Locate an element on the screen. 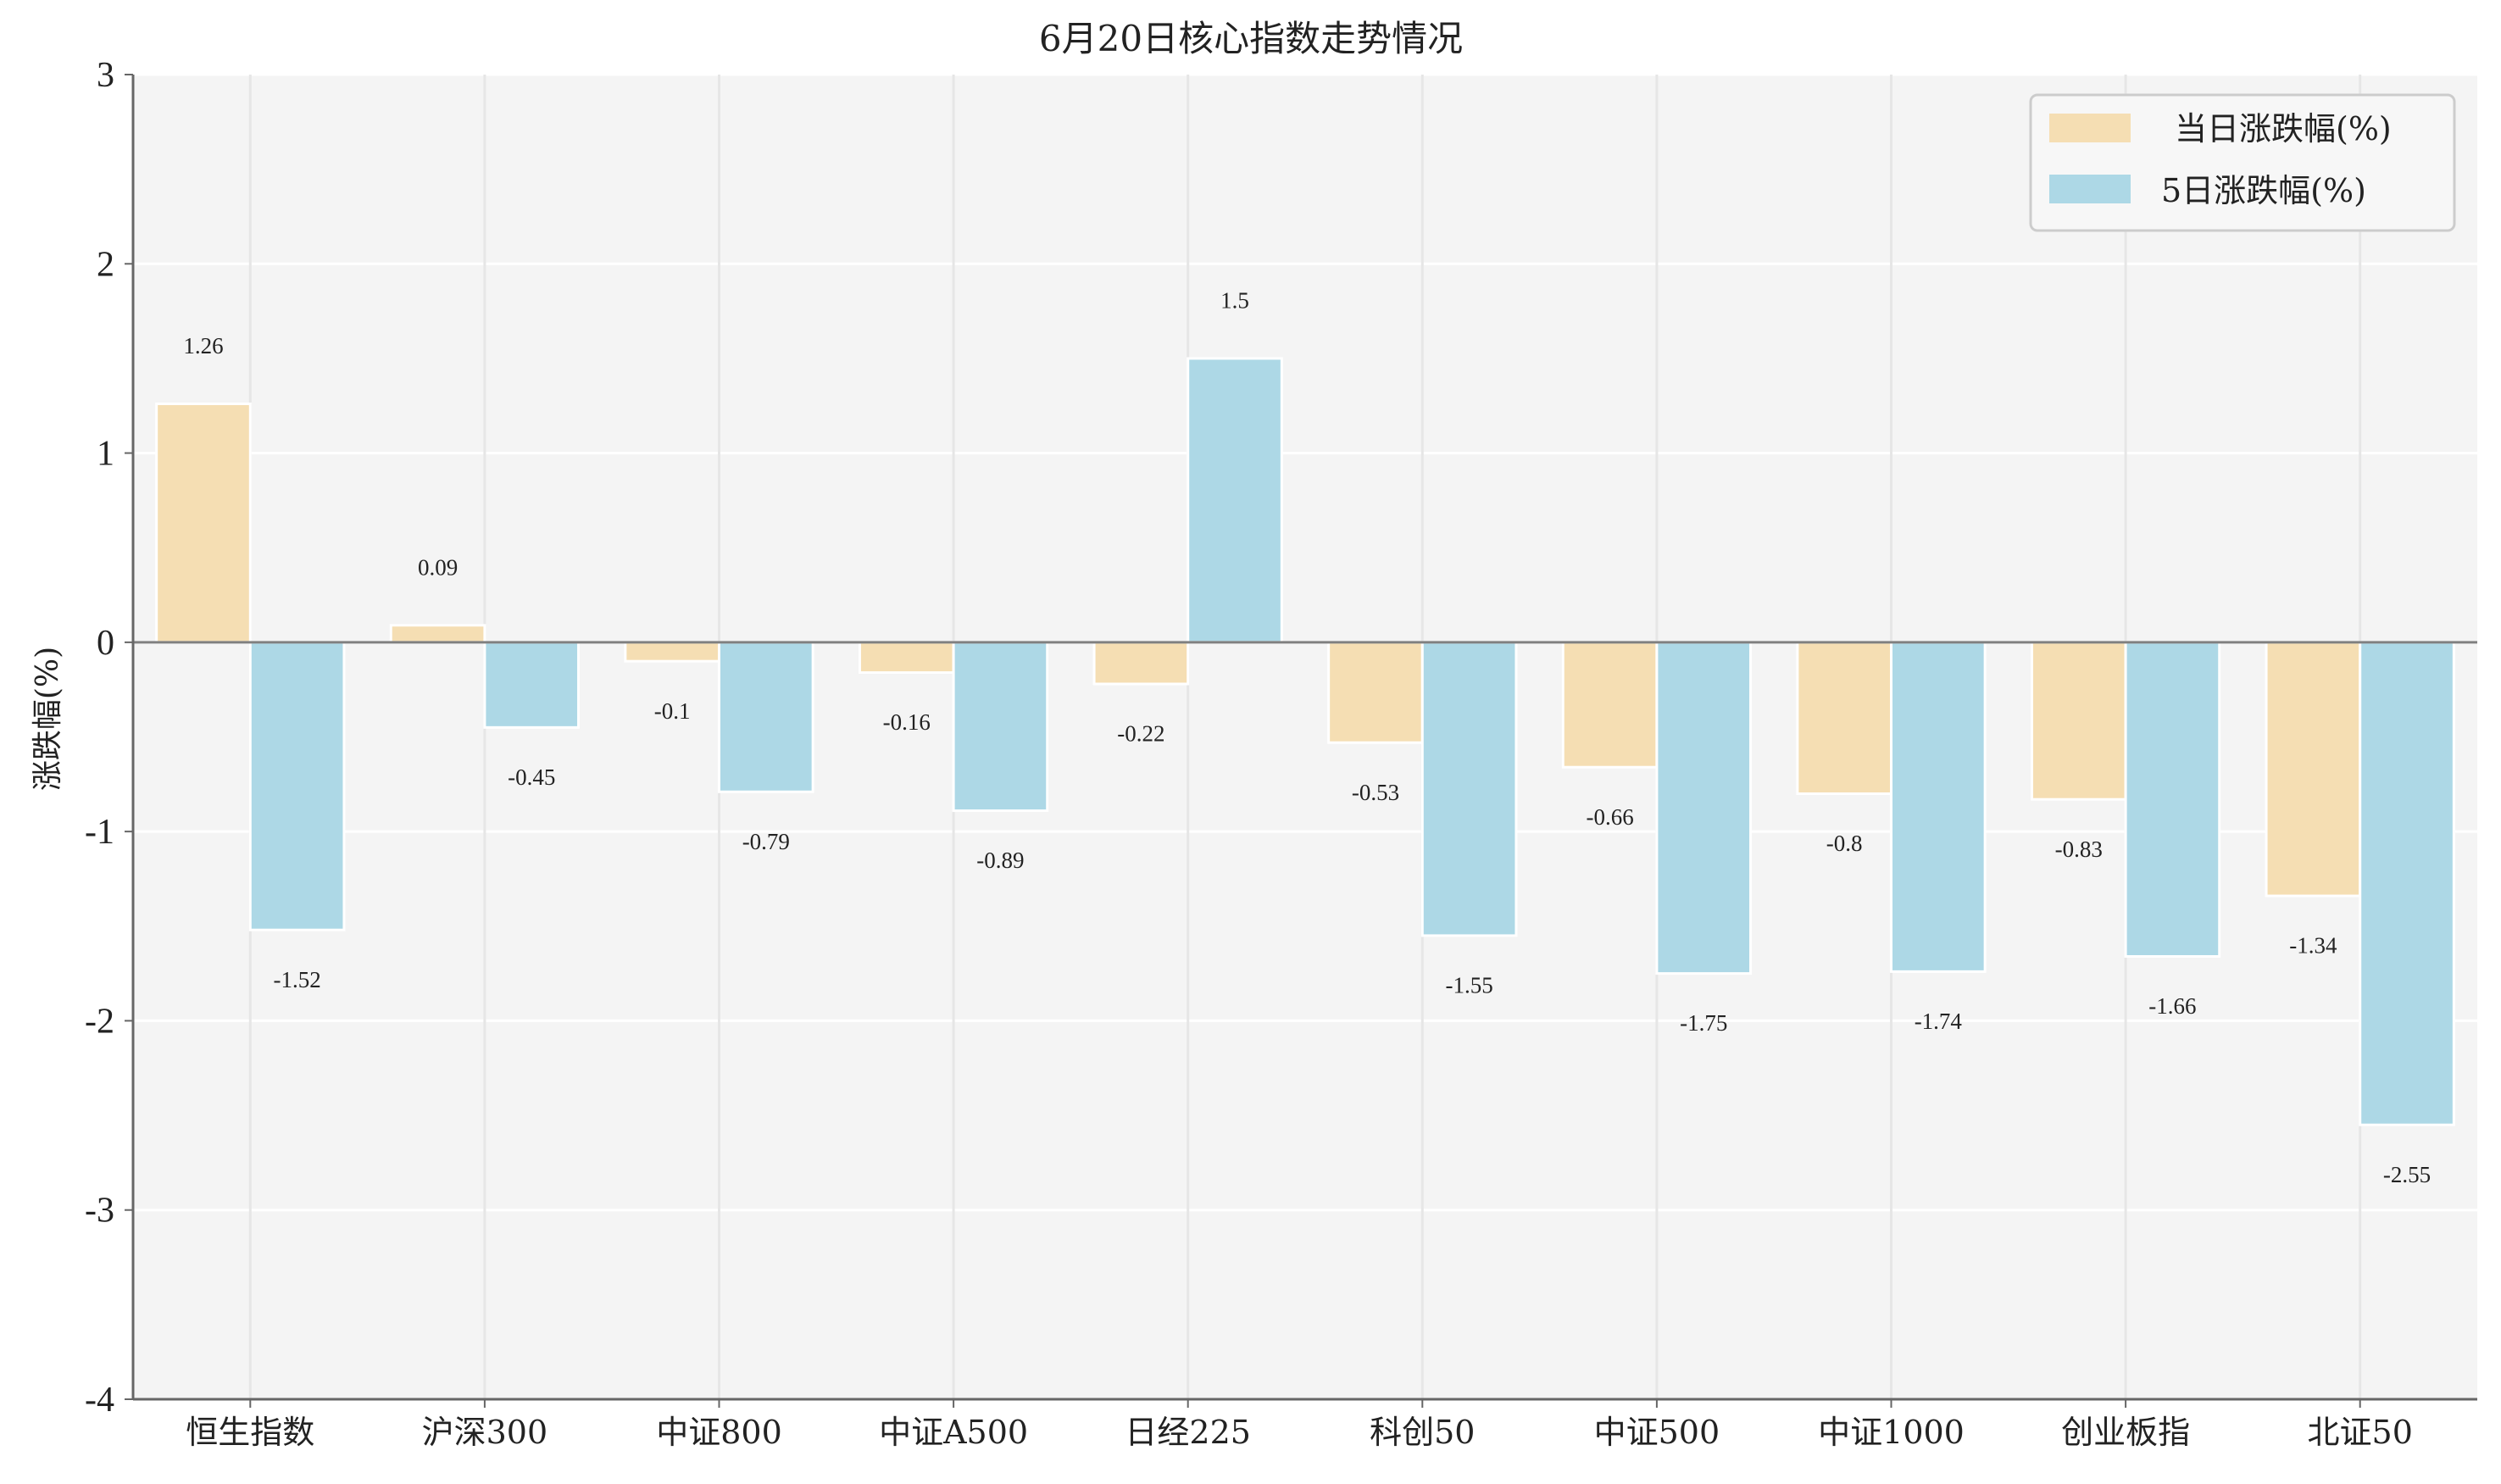 This screenshot has width=2501, height=1484. data-label-daily-2: -0.1 is located at coordinates (672, 711).